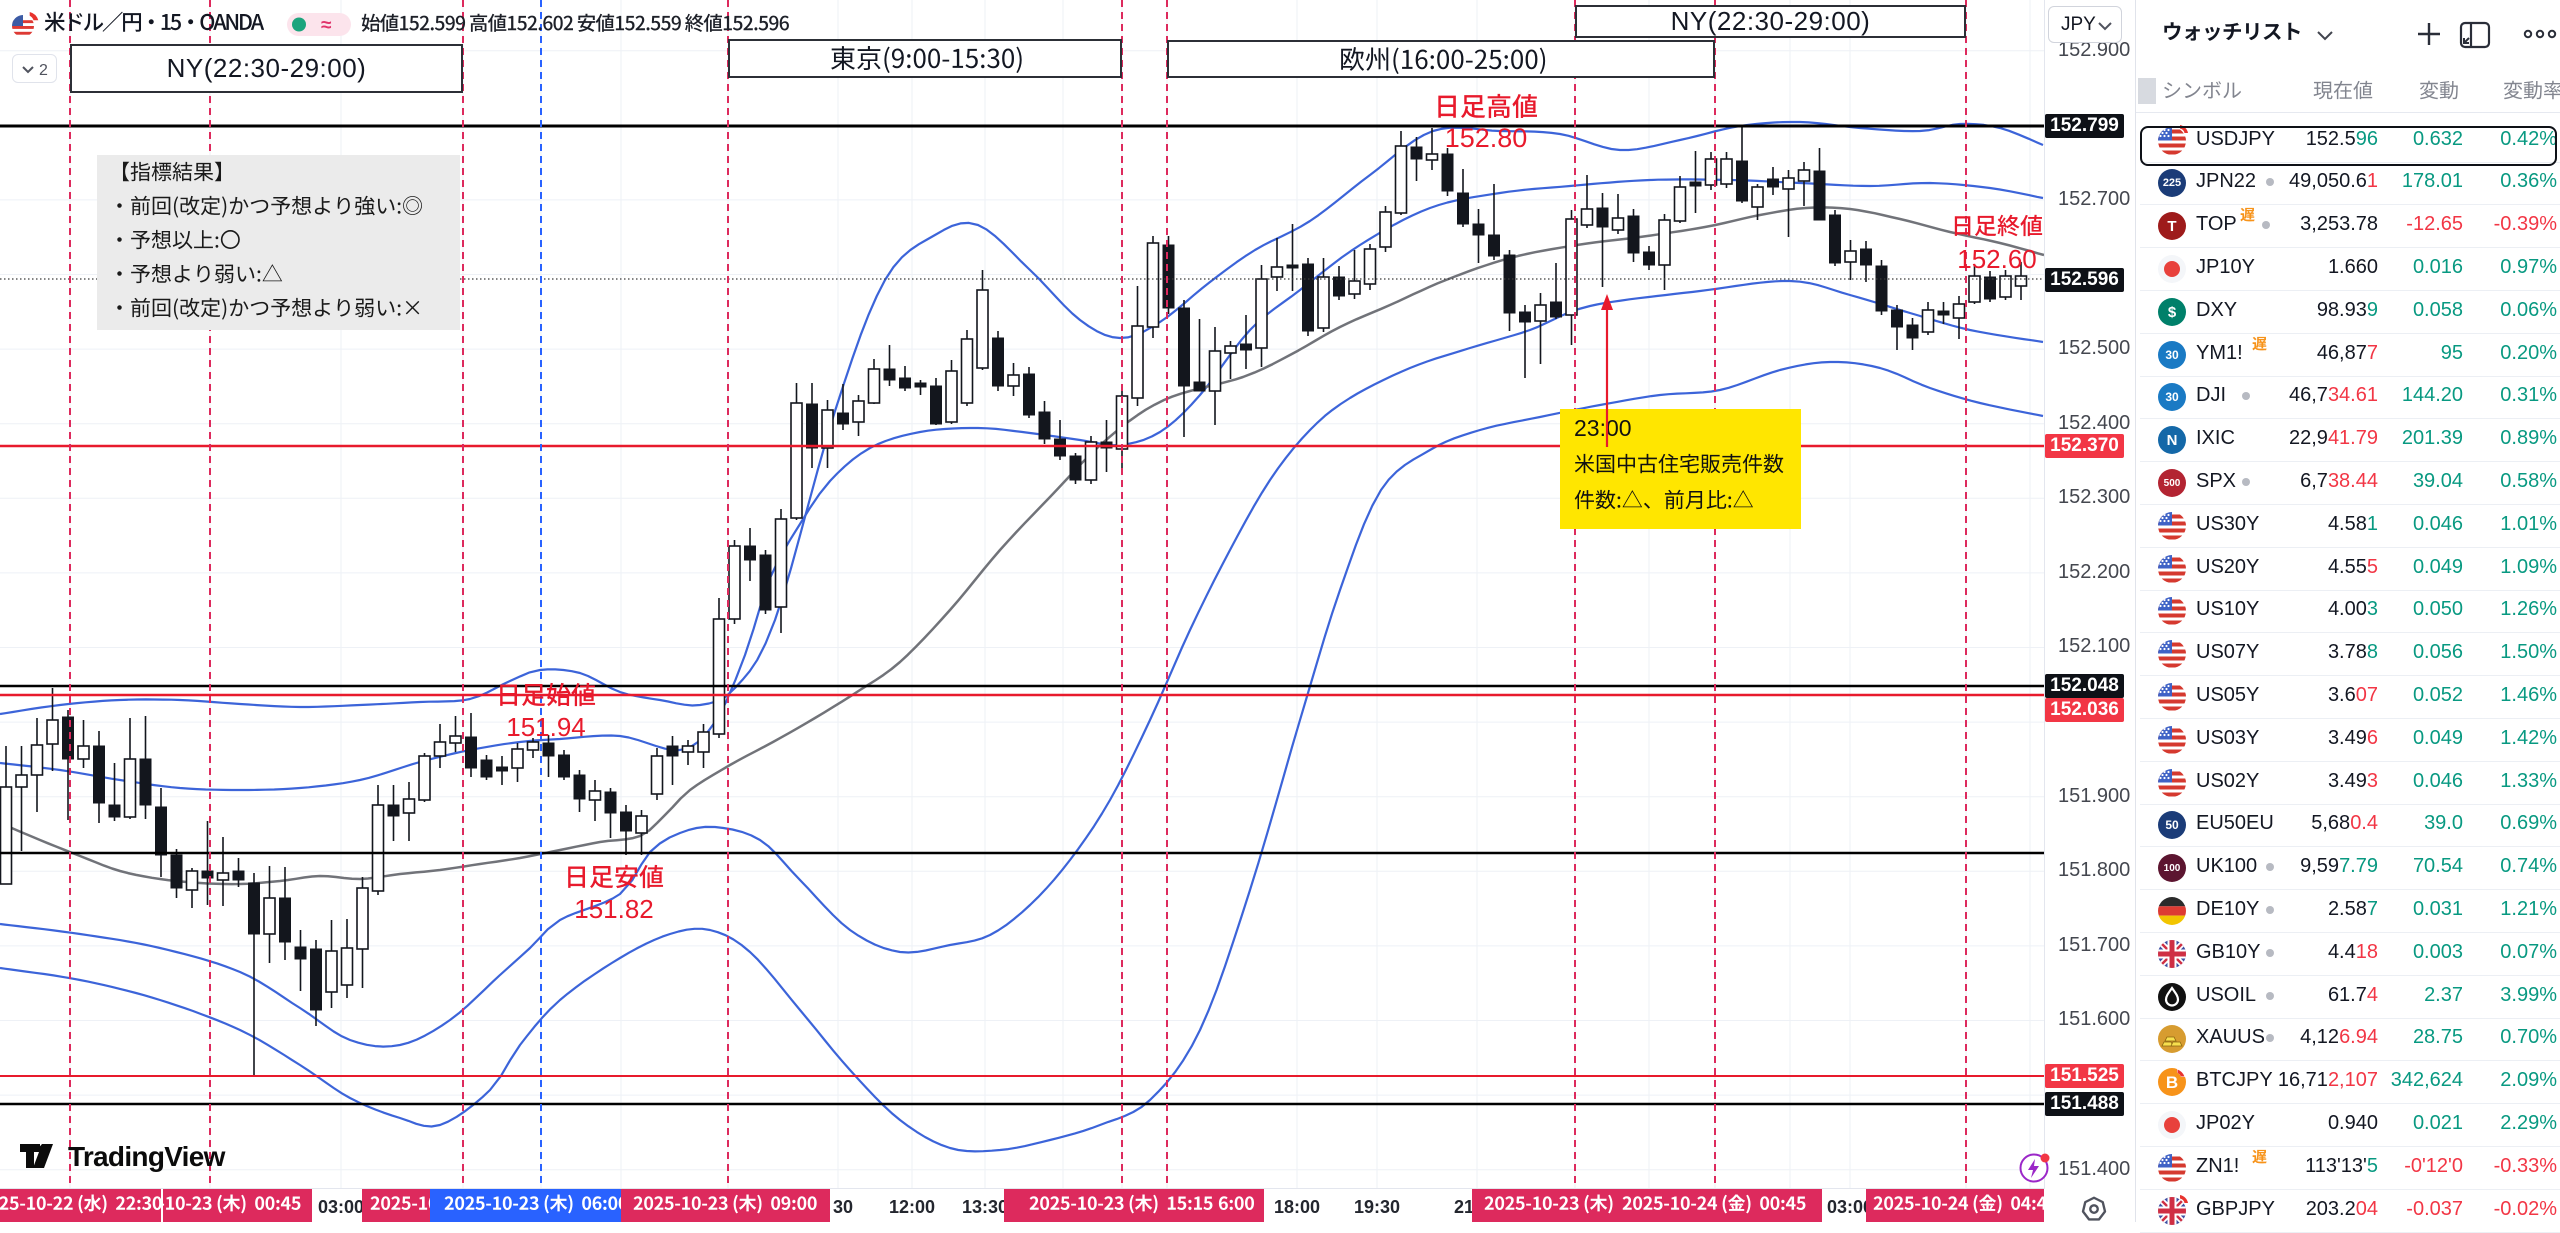 This screenshot has width=2560, height=1233. Describe the element at coordinates (147, 1156) in the screenshot. I see `svg-text: TradingView` at that location.